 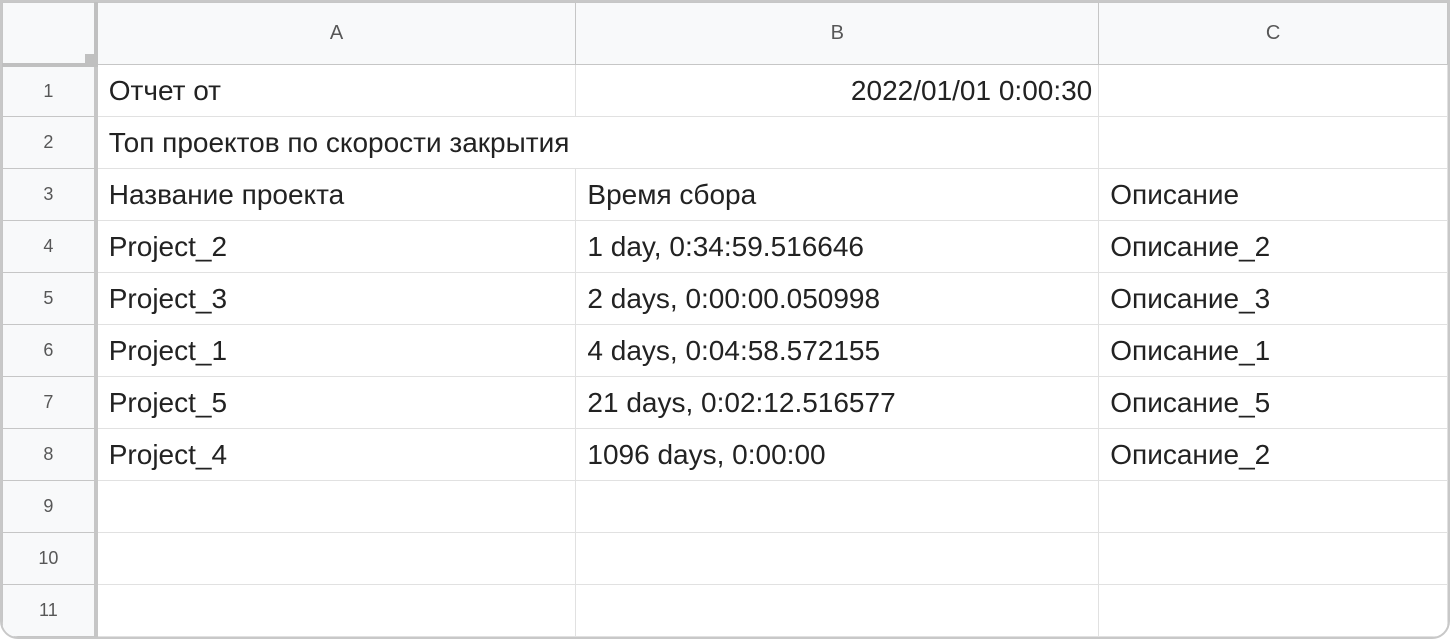 I want to click on table-row: 11, so click(x=725, y=610).